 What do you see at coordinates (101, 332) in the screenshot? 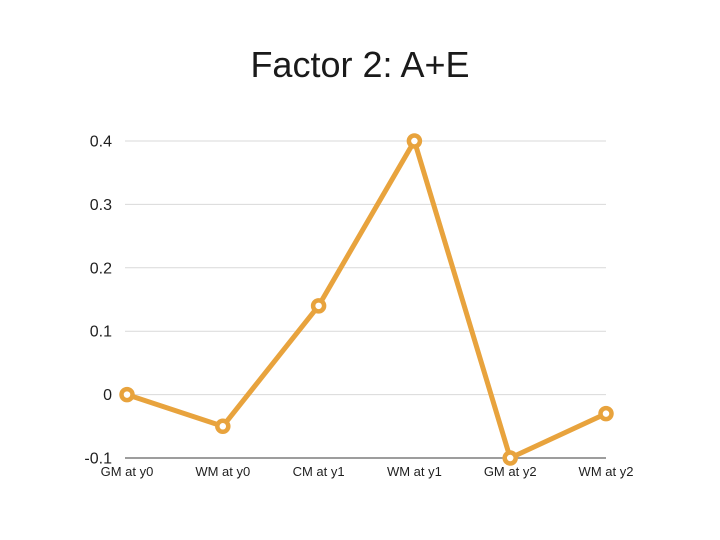
I see `y-axis-tick-label: 0.1` at bounding box center [101, 332].